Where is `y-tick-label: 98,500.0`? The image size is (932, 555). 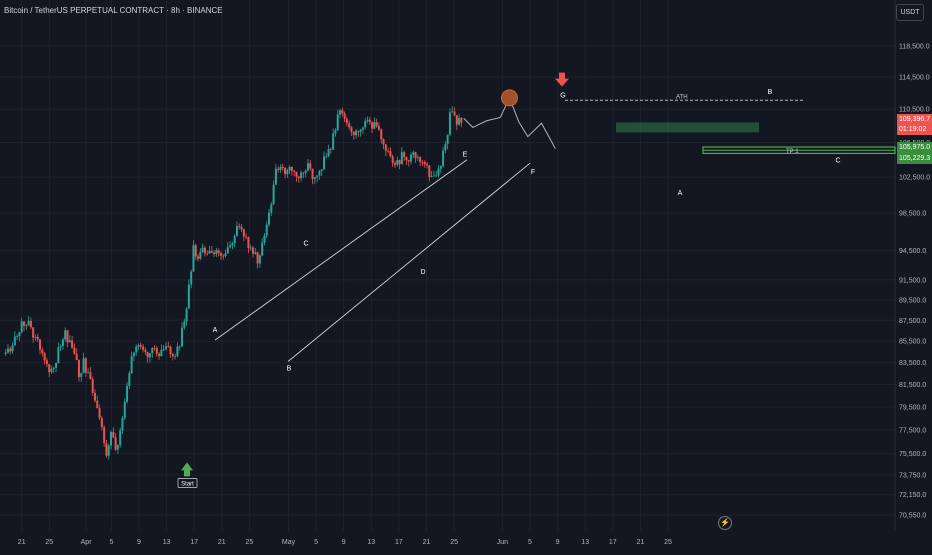
y-tick-label: 98,500.0 is located at coordinates (912, 214).